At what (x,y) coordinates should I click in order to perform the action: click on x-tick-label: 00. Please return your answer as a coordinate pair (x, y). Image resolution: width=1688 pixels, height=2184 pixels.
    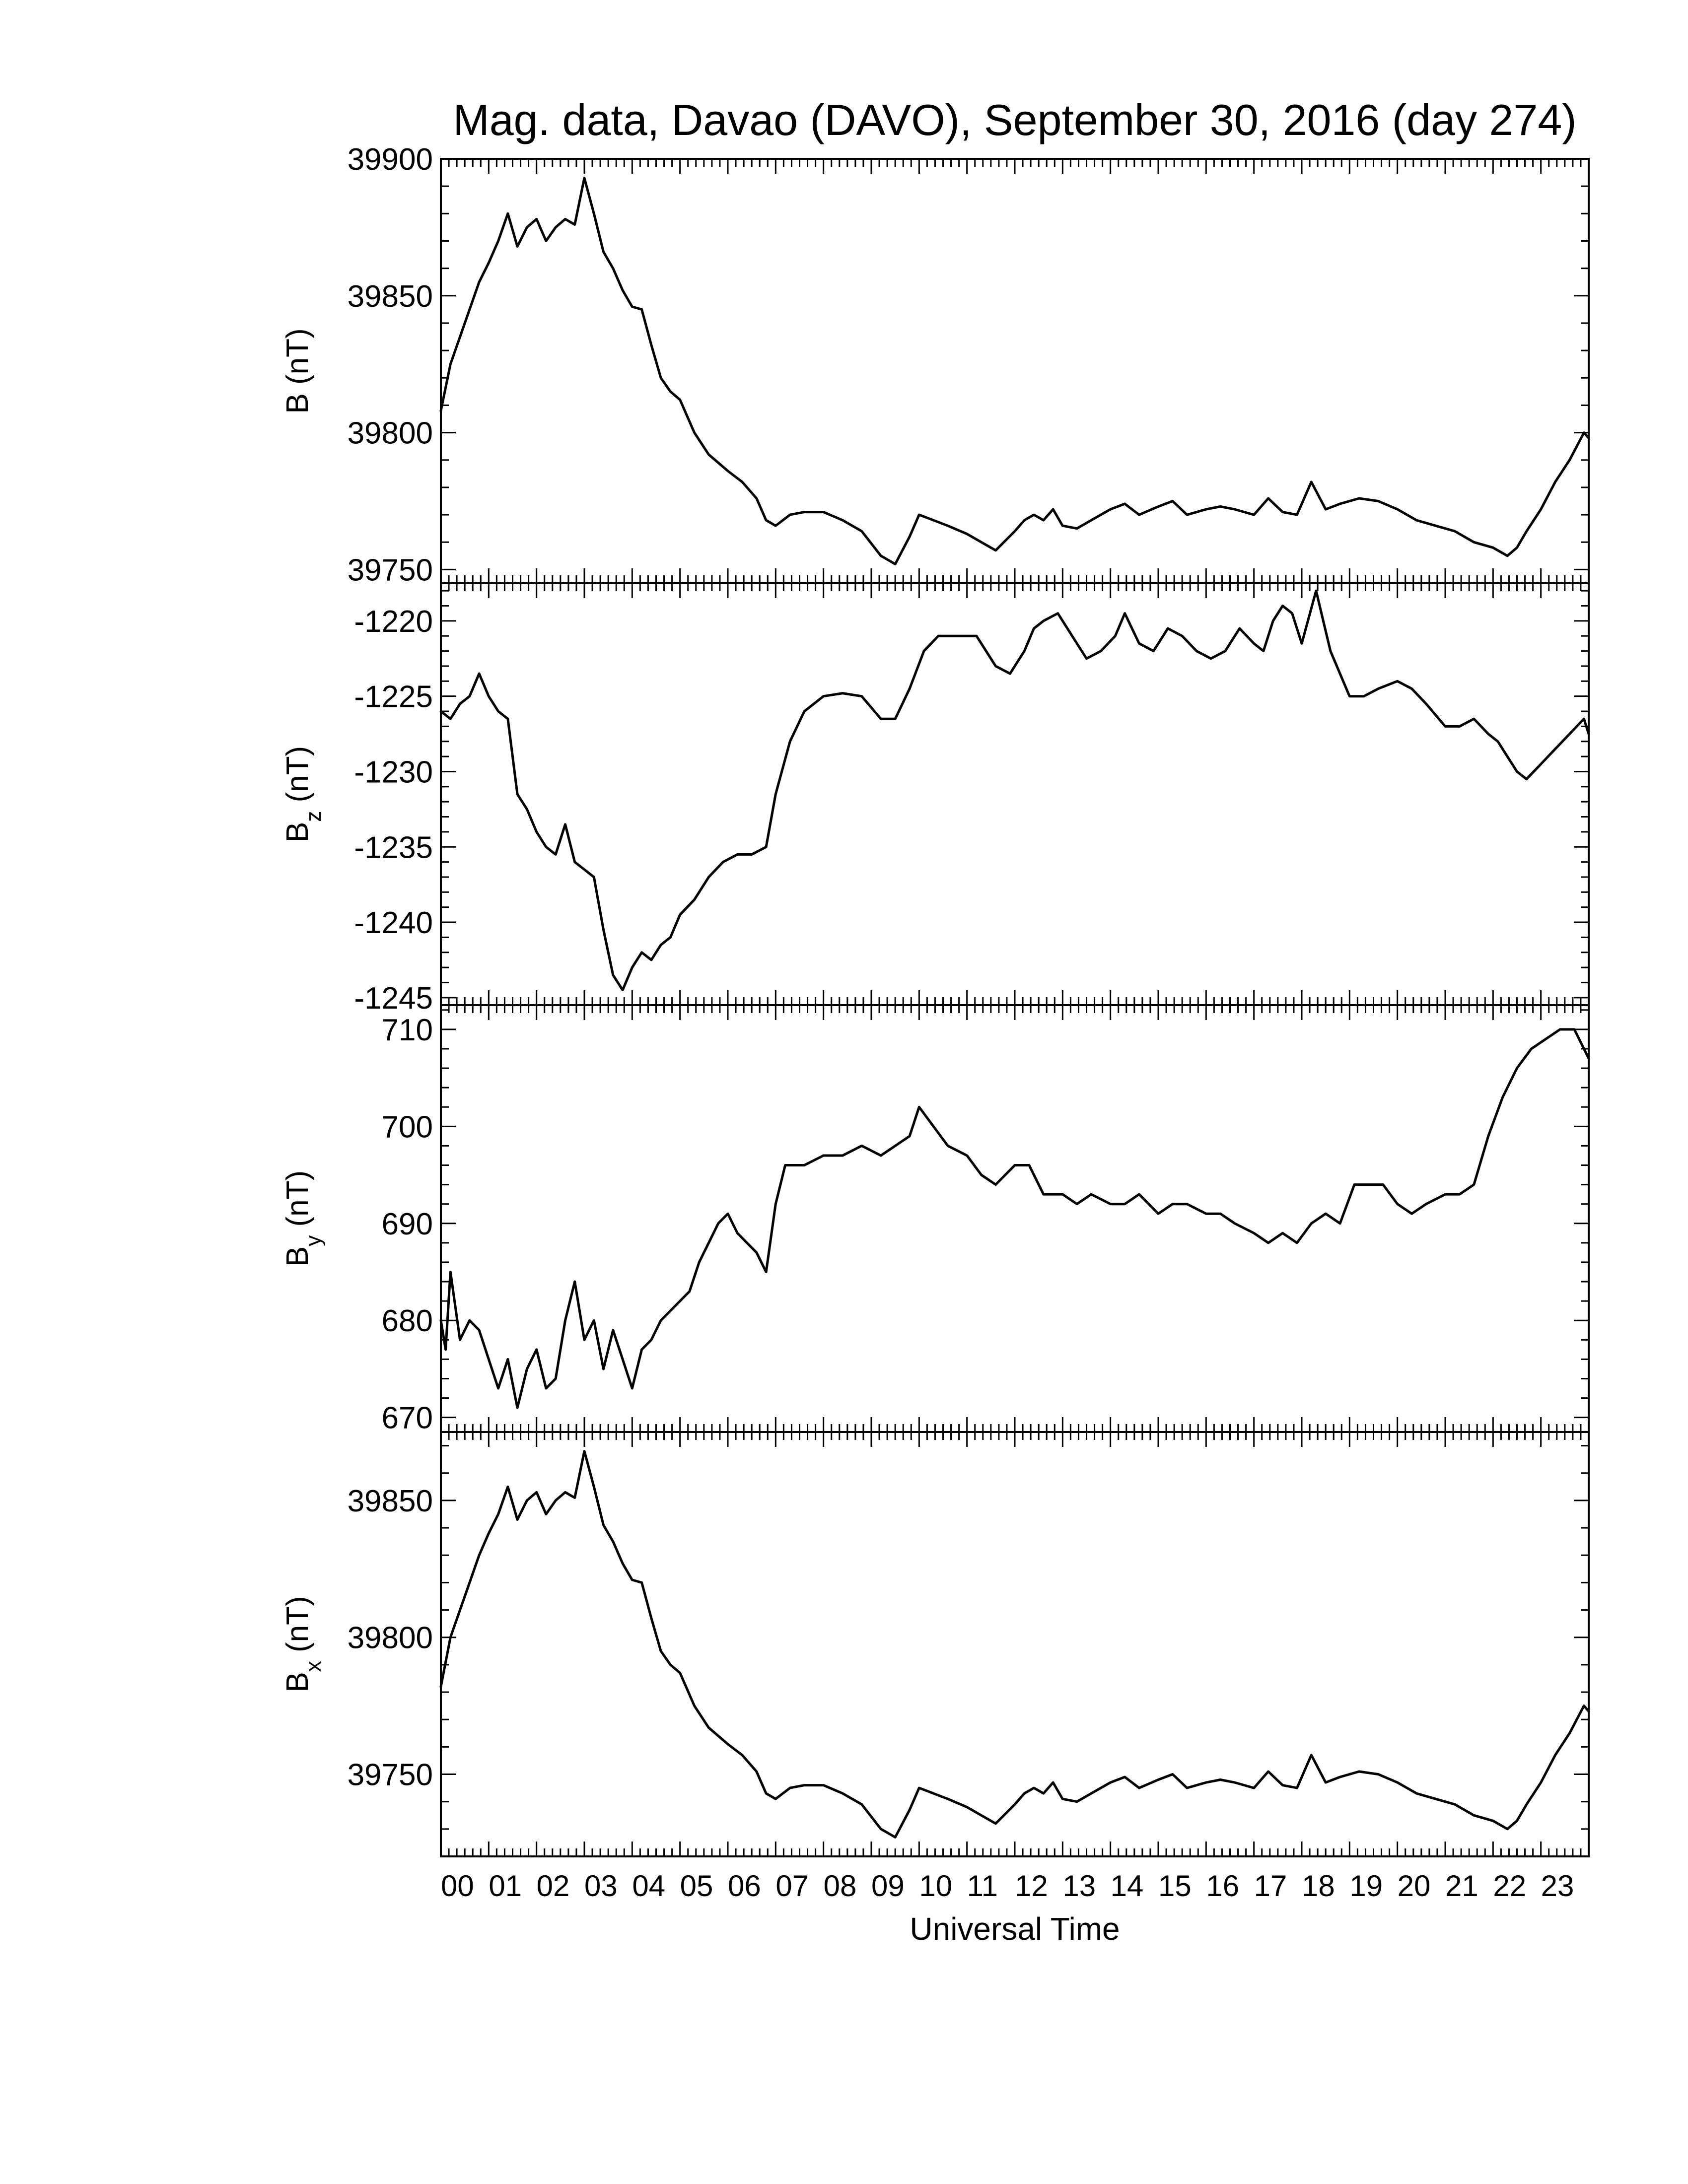
    Looking at the image, I should click on (457, 1886).